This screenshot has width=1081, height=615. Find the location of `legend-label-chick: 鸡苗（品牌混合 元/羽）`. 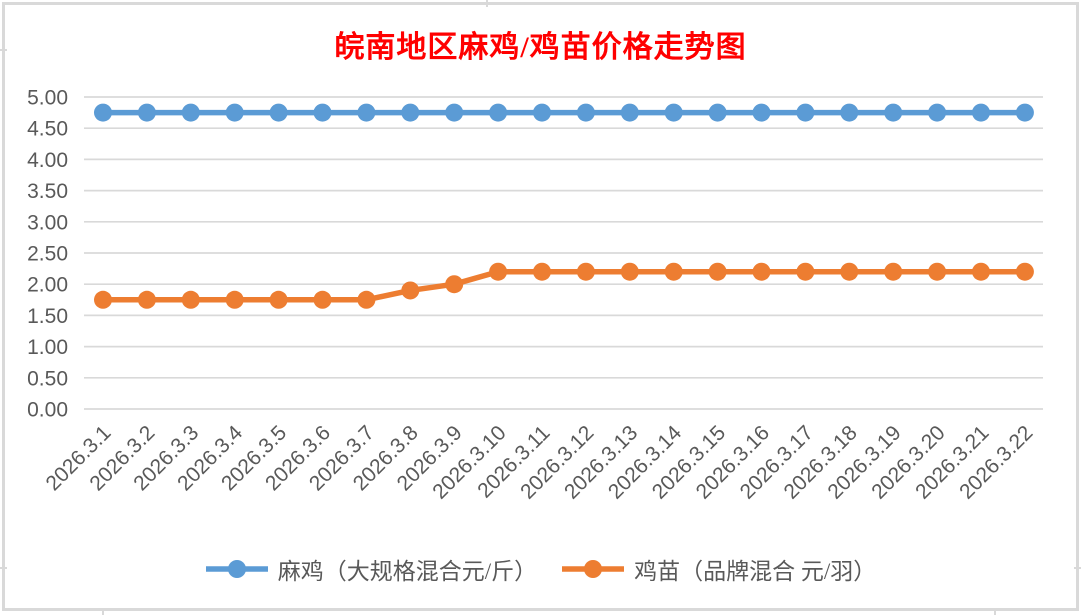

legend-label-chick: 鸡苗（品牌混合 元/羽） is located at coordinates (755, 571).